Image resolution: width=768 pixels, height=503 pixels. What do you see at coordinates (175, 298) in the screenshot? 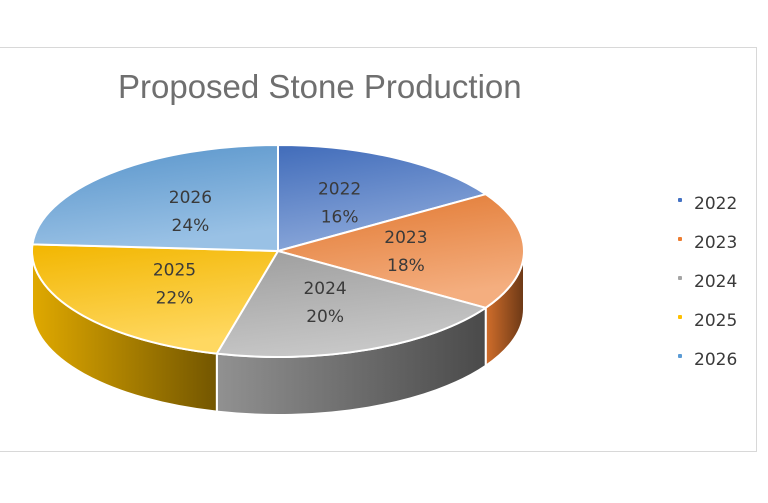
I see `slice-value-label: 22%` at bounding box center [175, 298].